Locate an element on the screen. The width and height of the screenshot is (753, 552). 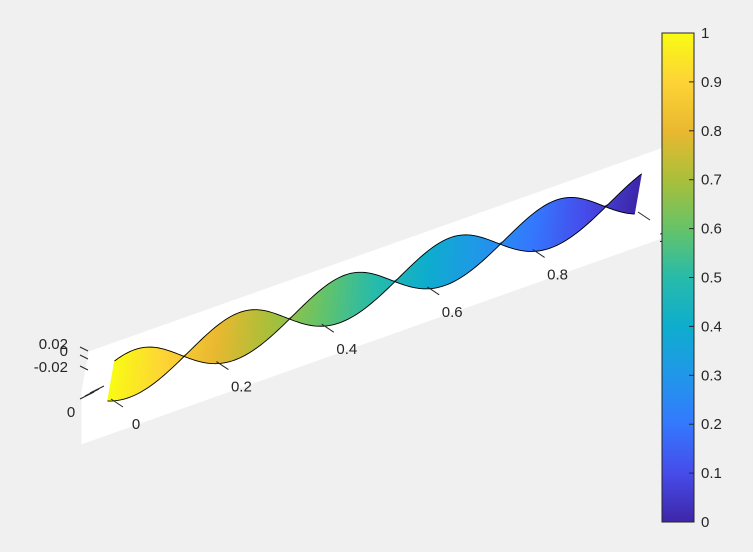
z-tick-label: 0 is located at coordinates (64, 351).